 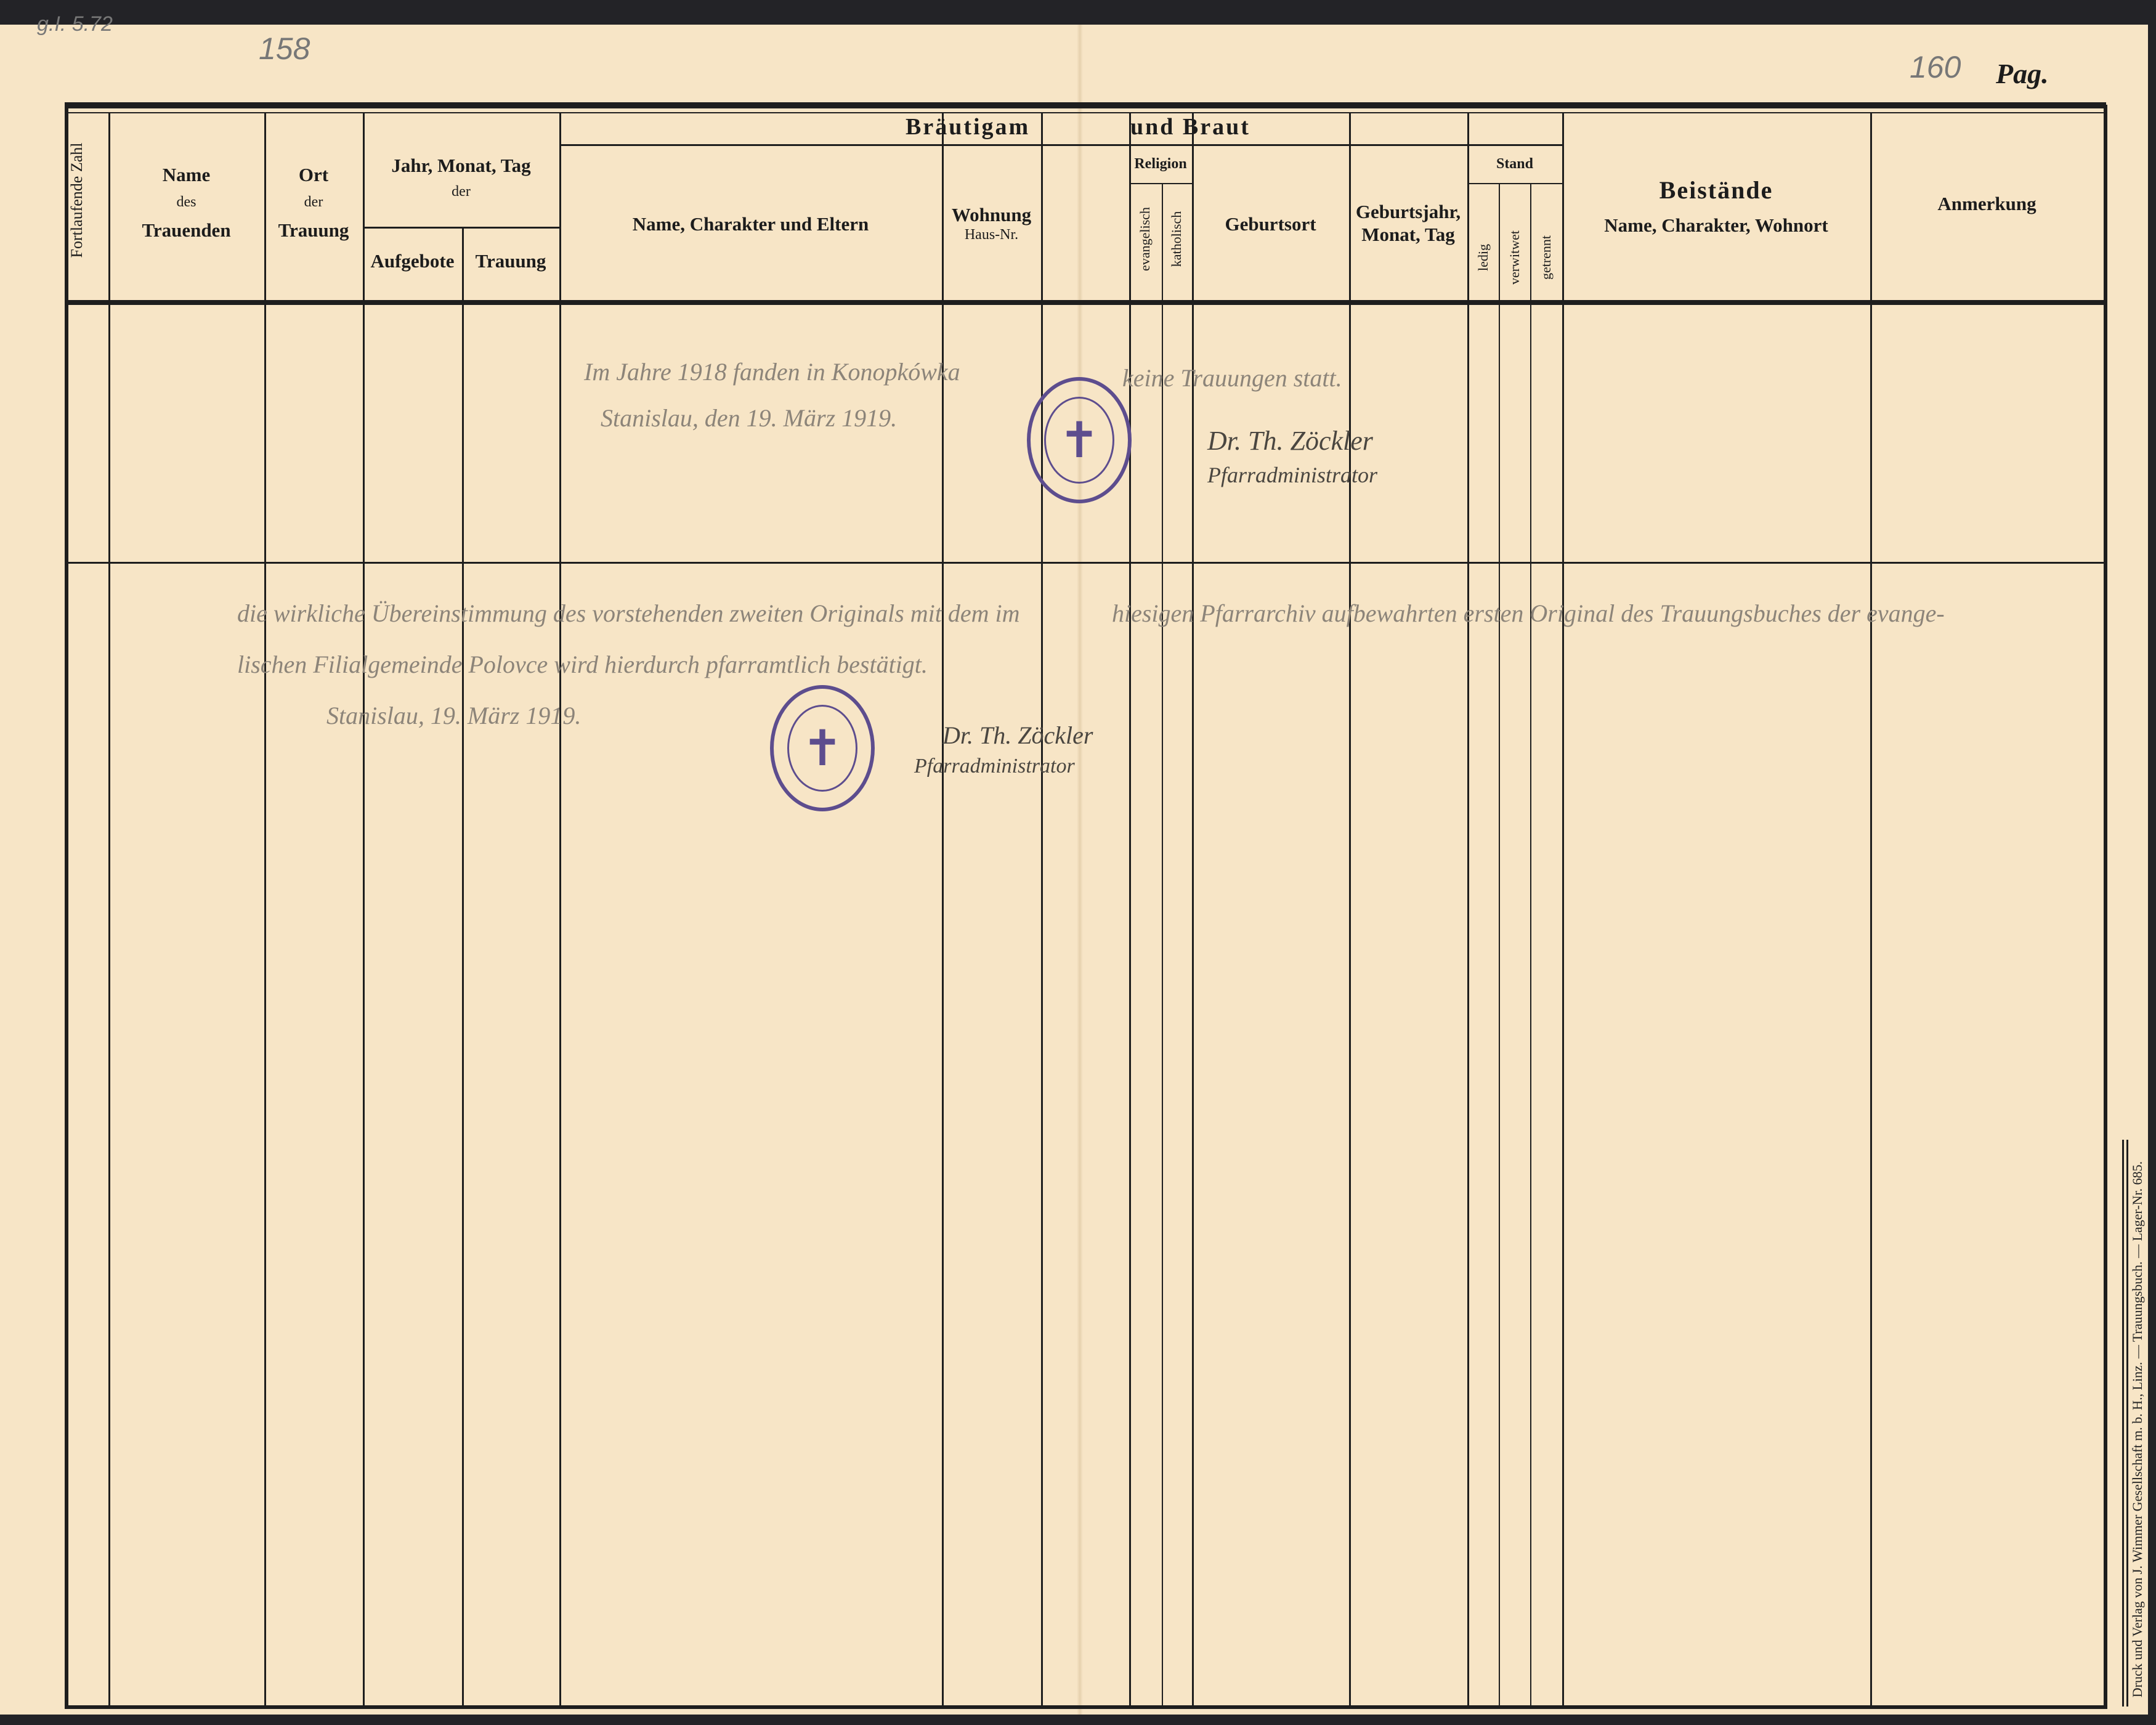 I want to click on header-aufgebote: Aufgebote, so click(x=412, y=261).